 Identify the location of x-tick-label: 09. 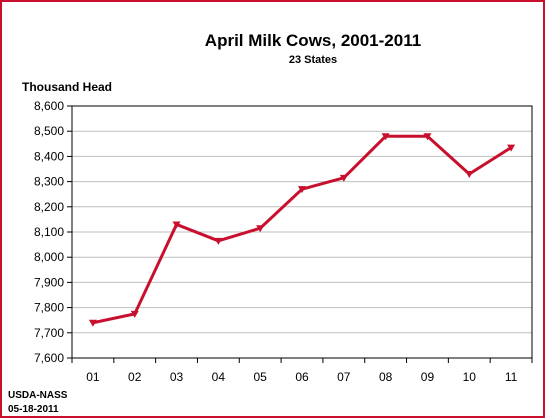
(428, 377).